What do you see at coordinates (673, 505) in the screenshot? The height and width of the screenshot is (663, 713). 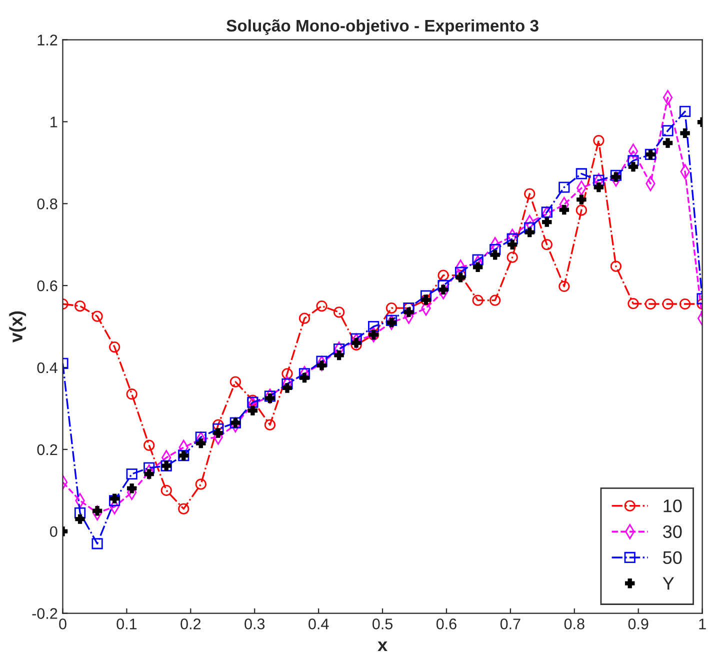 I see `legend-label: 10` at bounding box center [673, 505].